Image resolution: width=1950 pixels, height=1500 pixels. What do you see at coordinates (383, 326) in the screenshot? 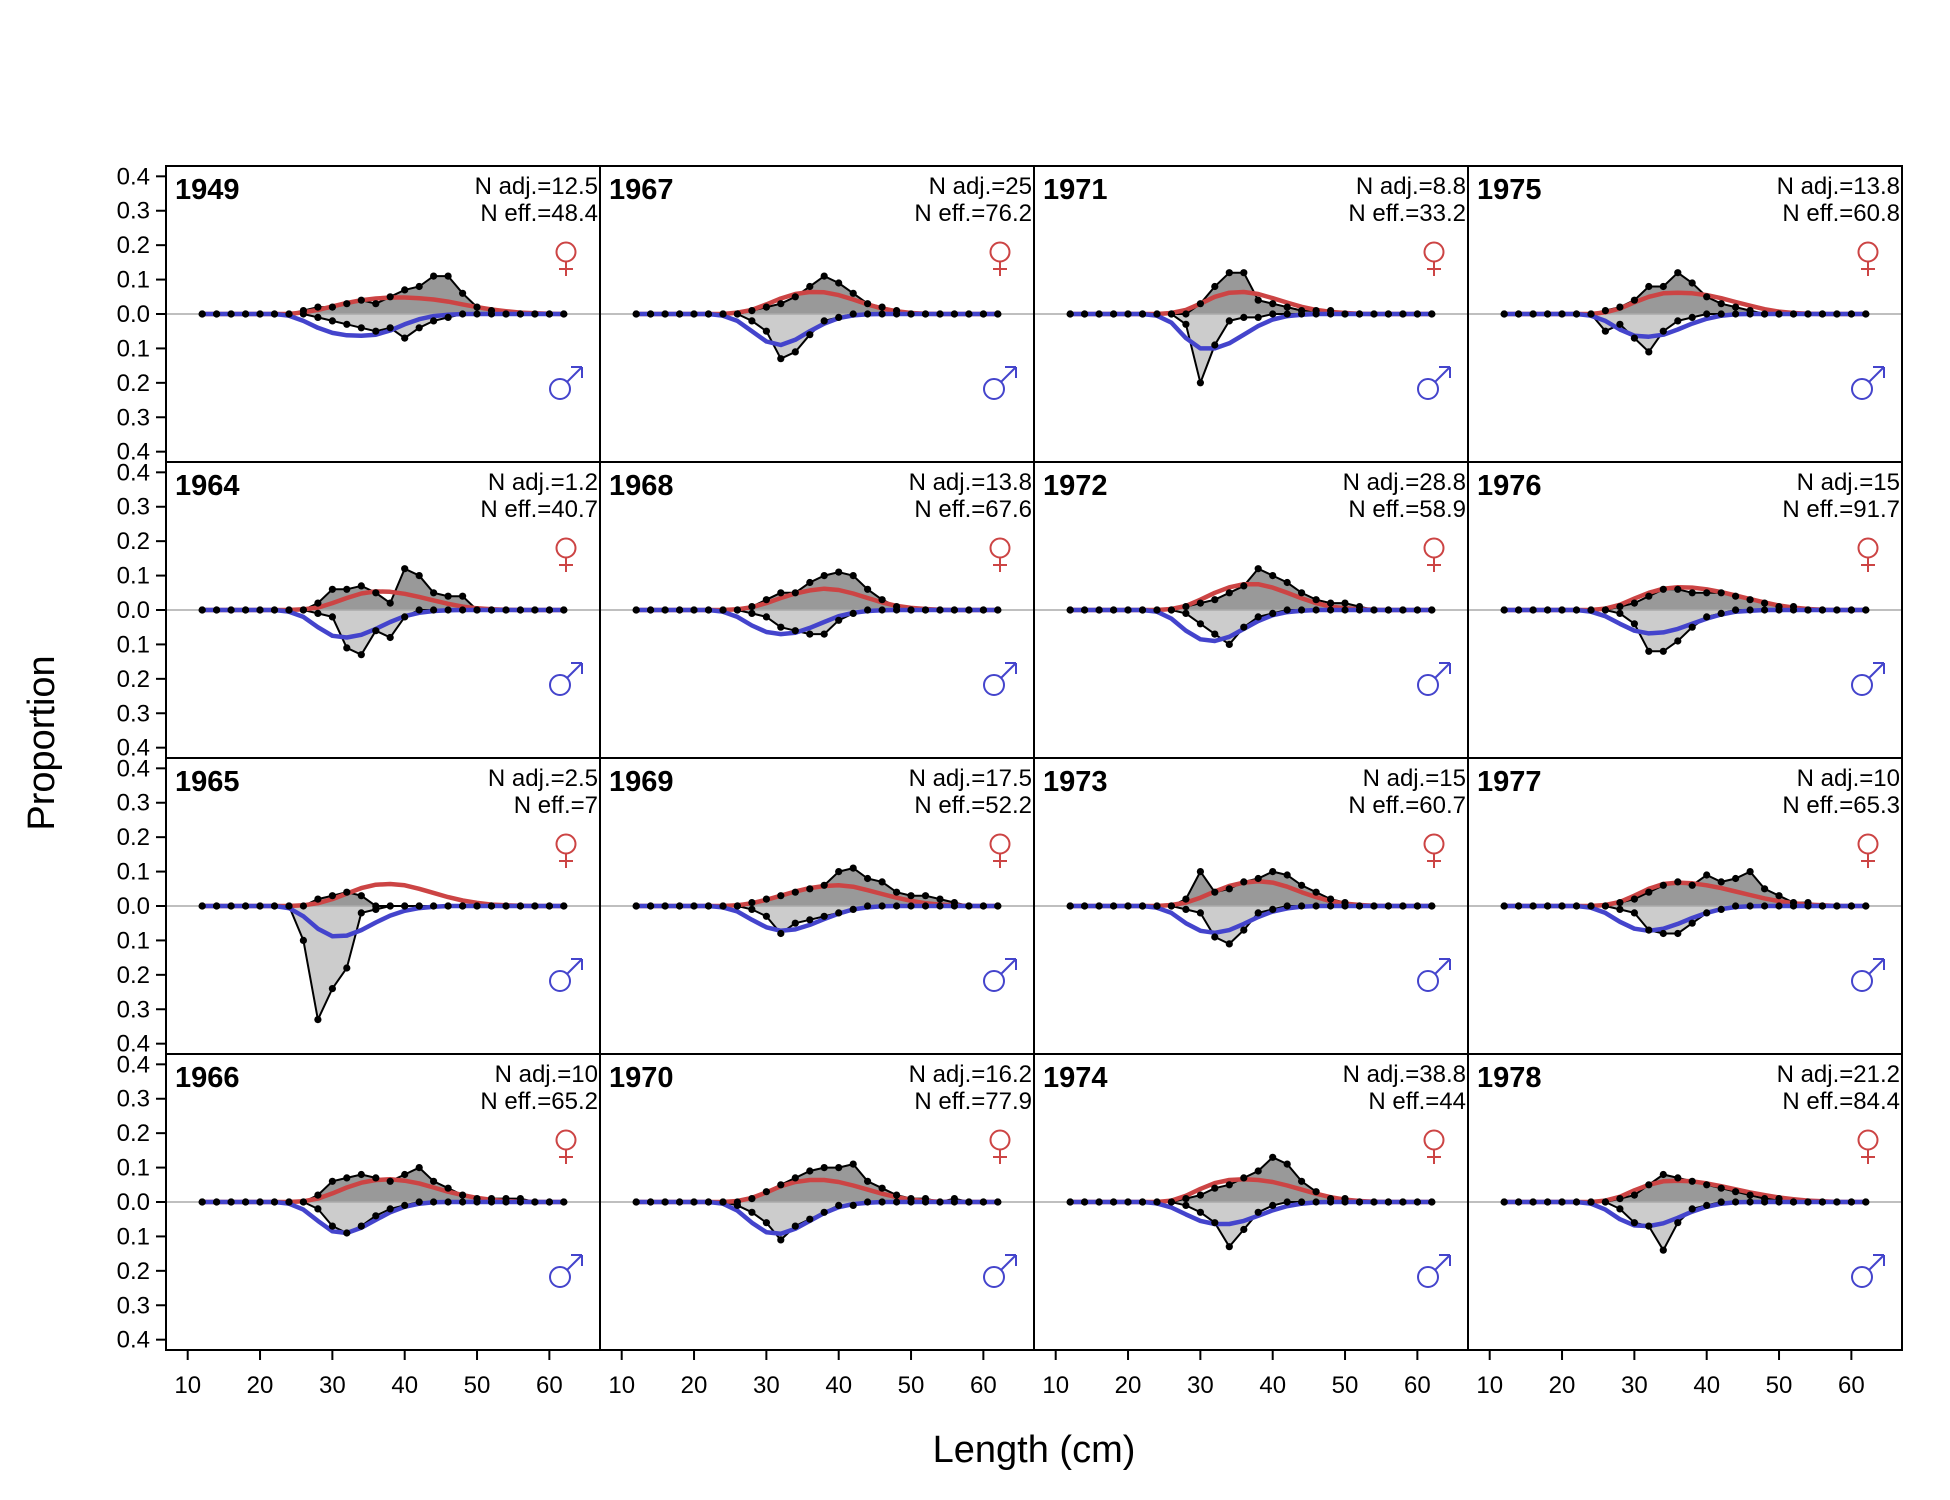
I see `male-observed-area` at bounding box center [383, 326].